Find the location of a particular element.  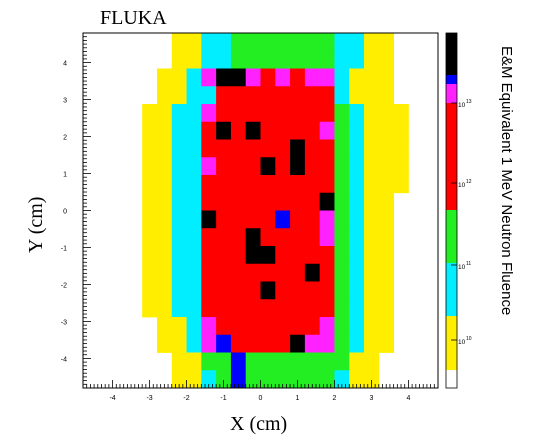

y-axis-title: Y (cm) is located at coordinates (36, 225).